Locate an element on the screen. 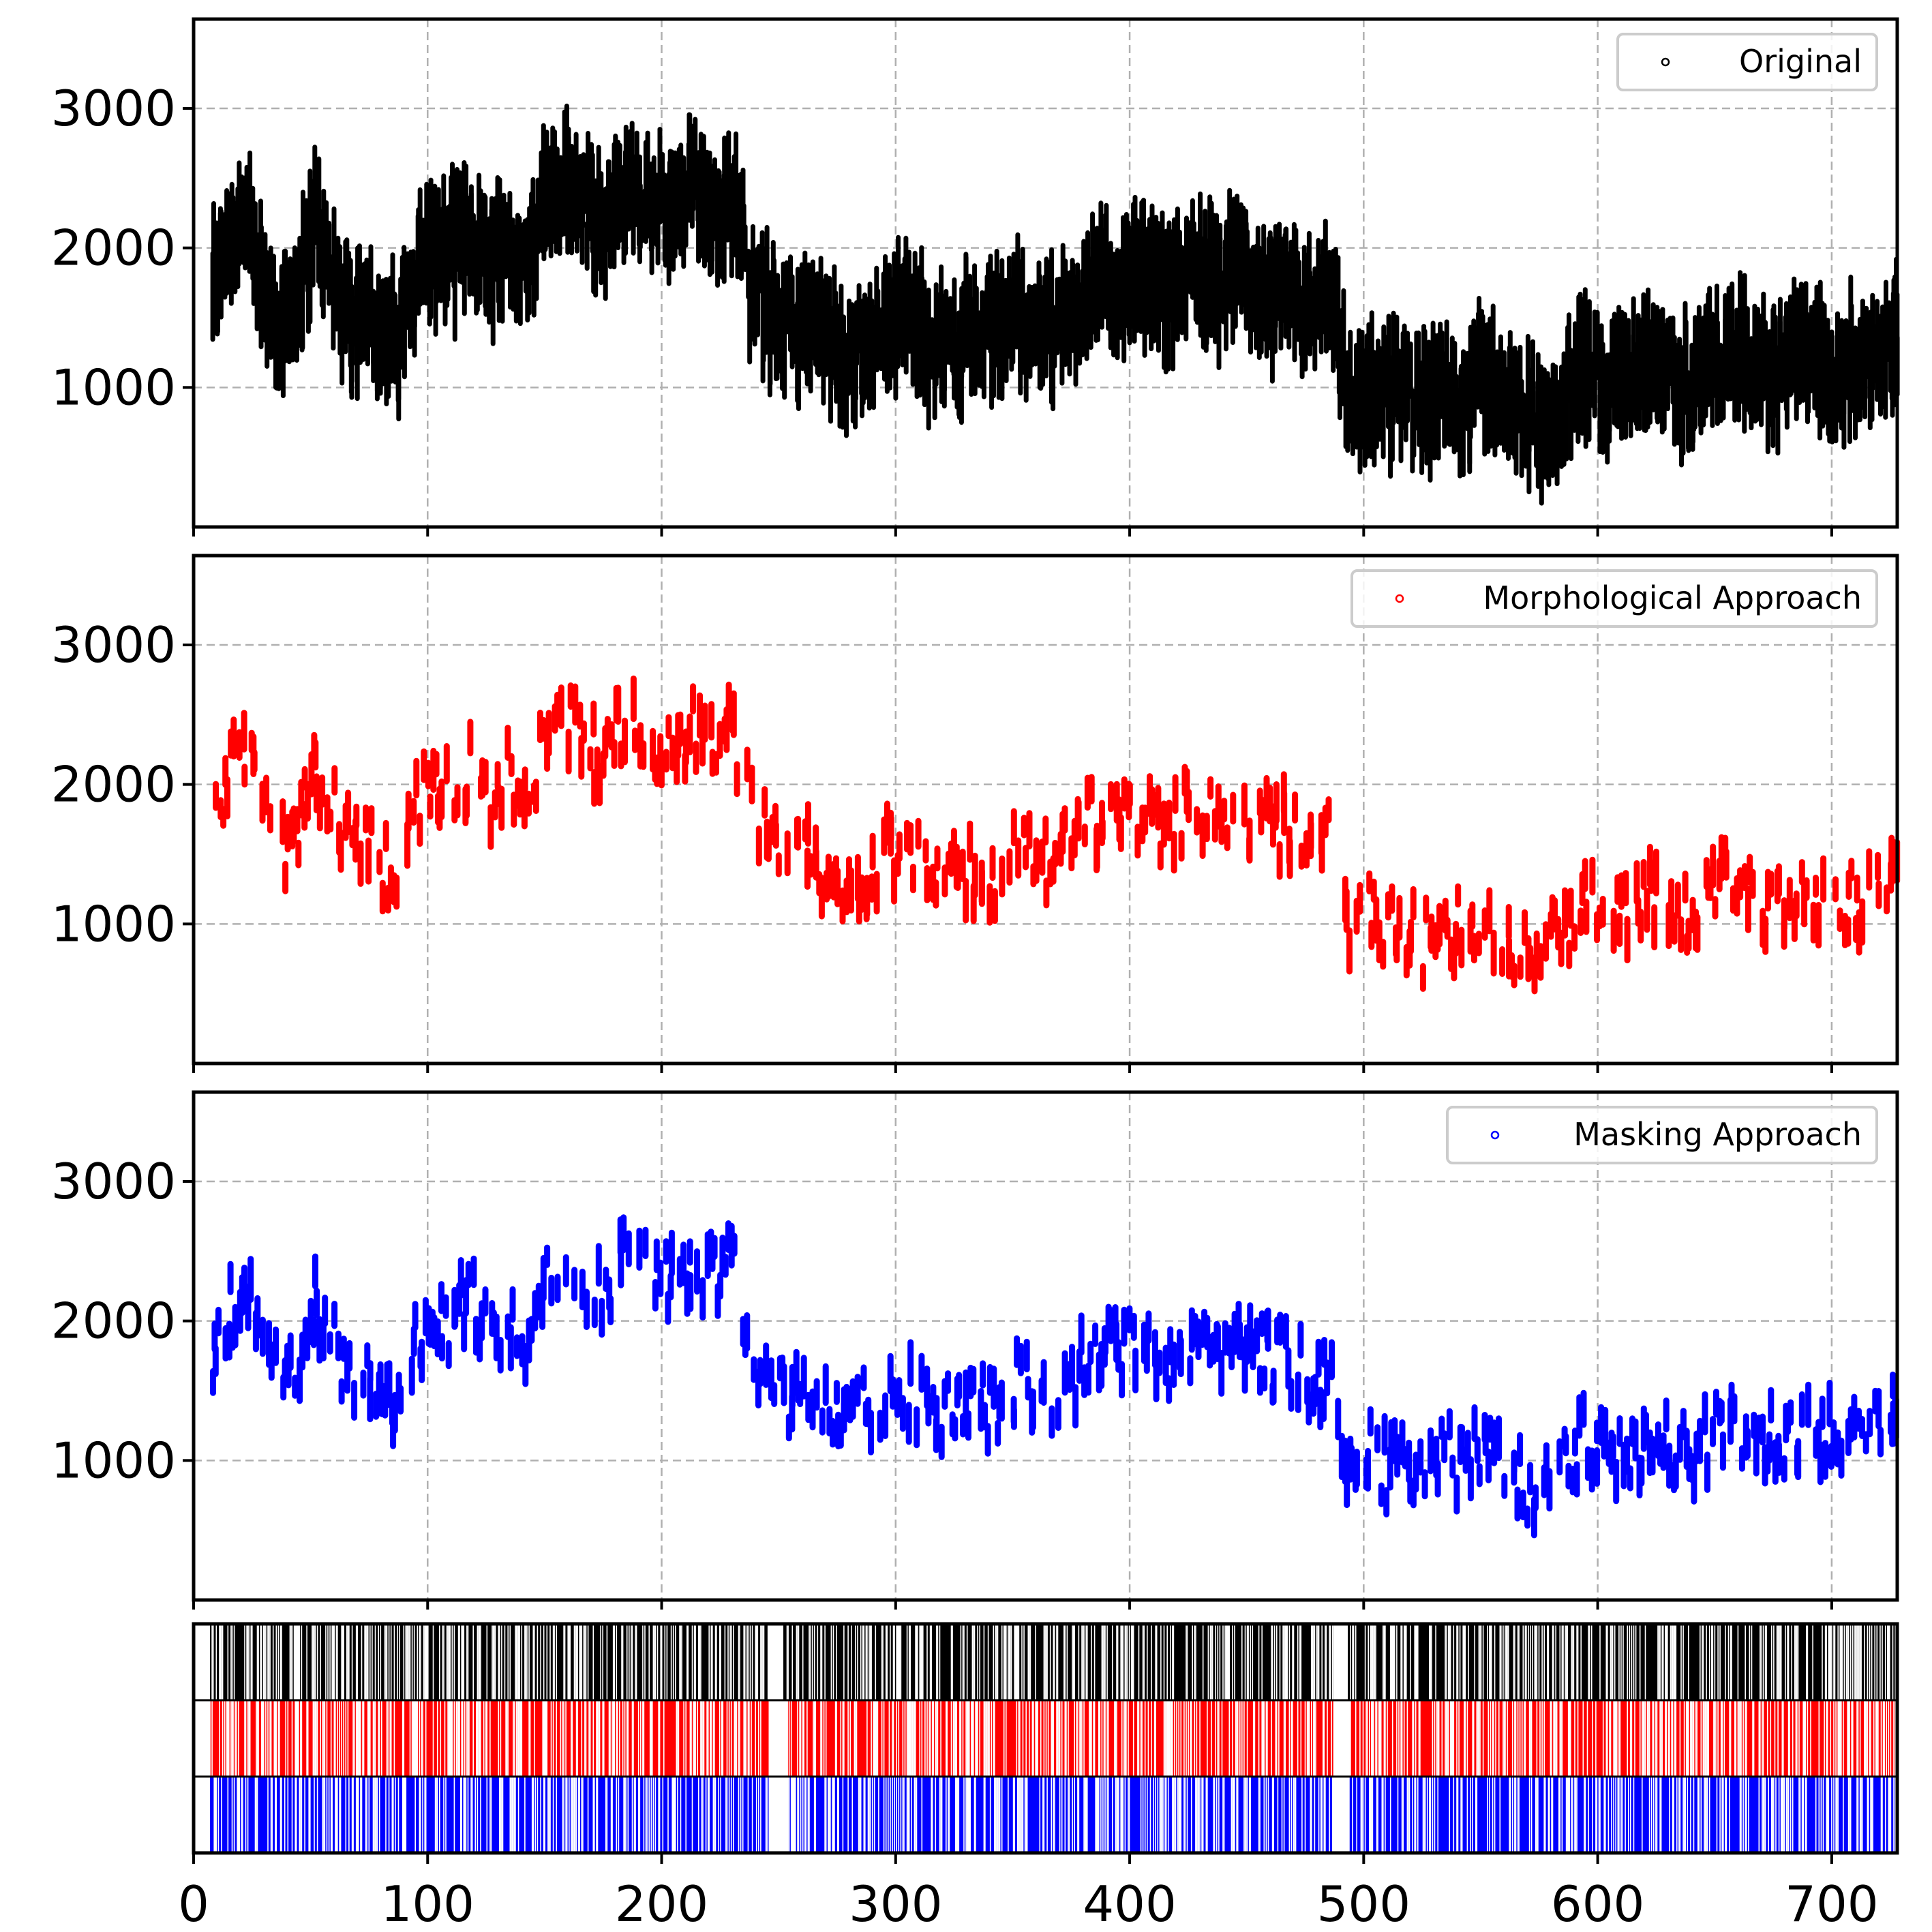 Image resolution: width=1932 pixels, height=1932 pixels. x-tick-label: 500 is located at coordinates (1363, 1904).